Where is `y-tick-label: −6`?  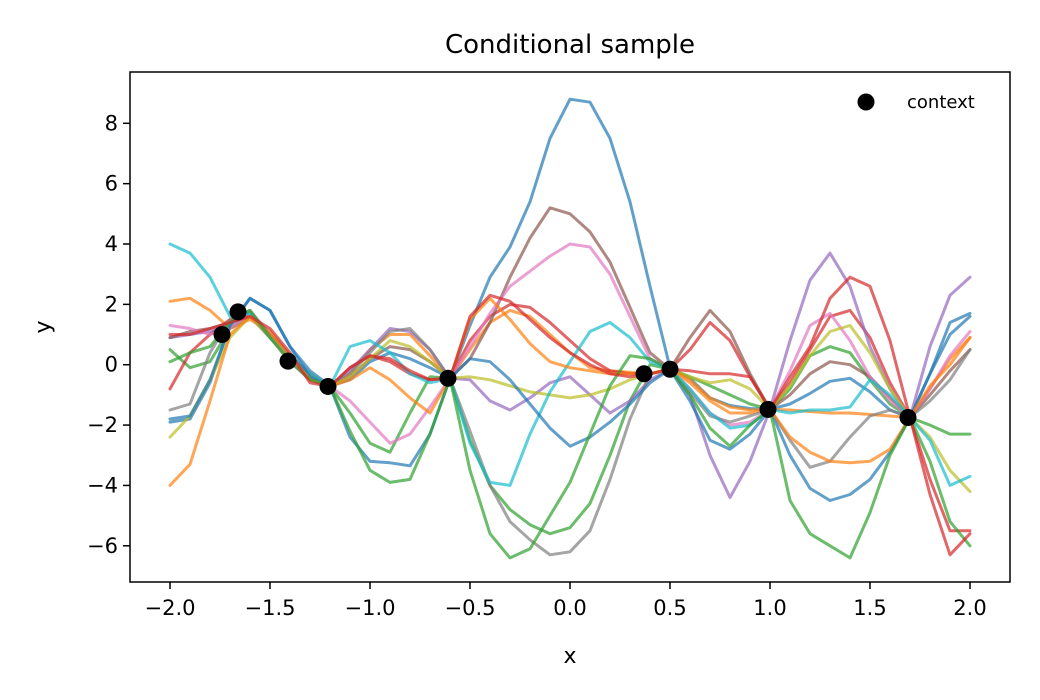
y-tick-label: −6 is located at coordinates (102, 546).